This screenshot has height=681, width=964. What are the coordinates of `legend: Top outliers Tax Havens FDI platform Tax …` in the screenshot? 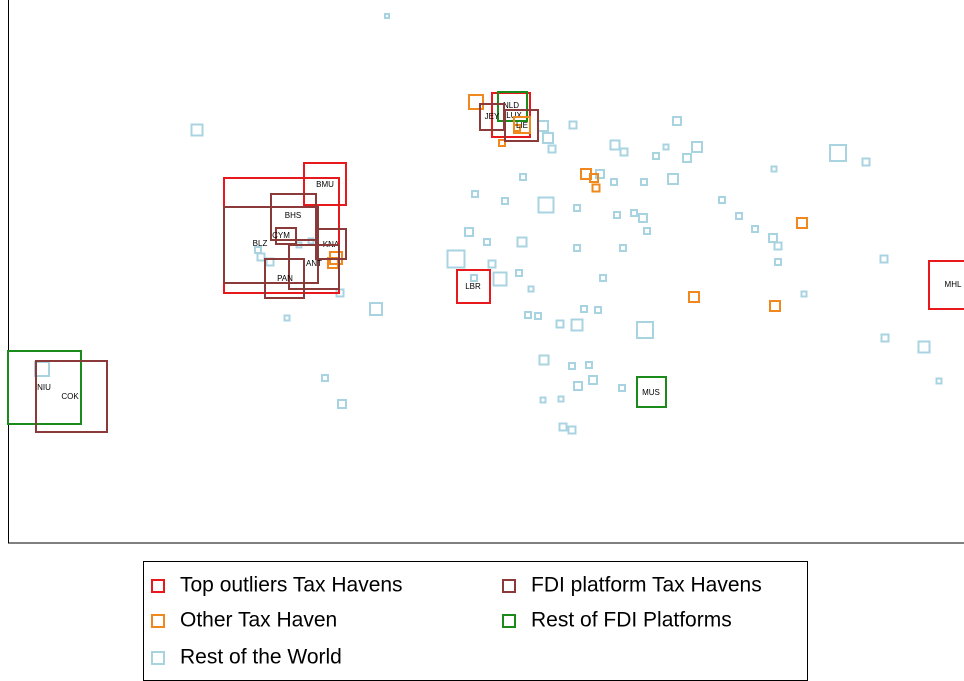 It's located at (456, 621).